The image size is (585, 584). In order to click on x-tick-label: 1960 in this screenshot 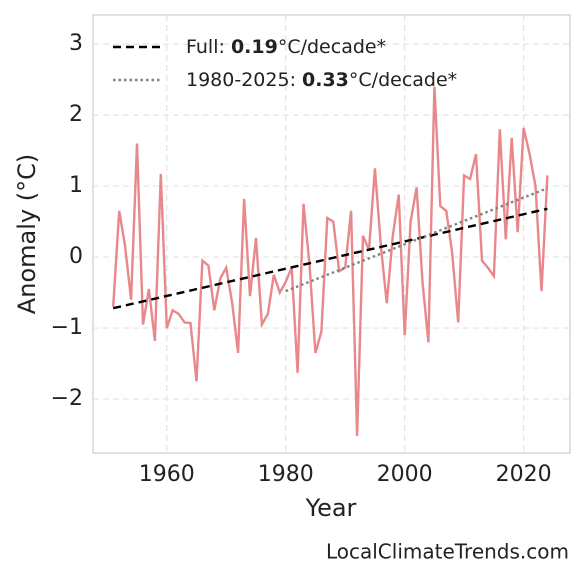, I will do `click(167, 474)`.